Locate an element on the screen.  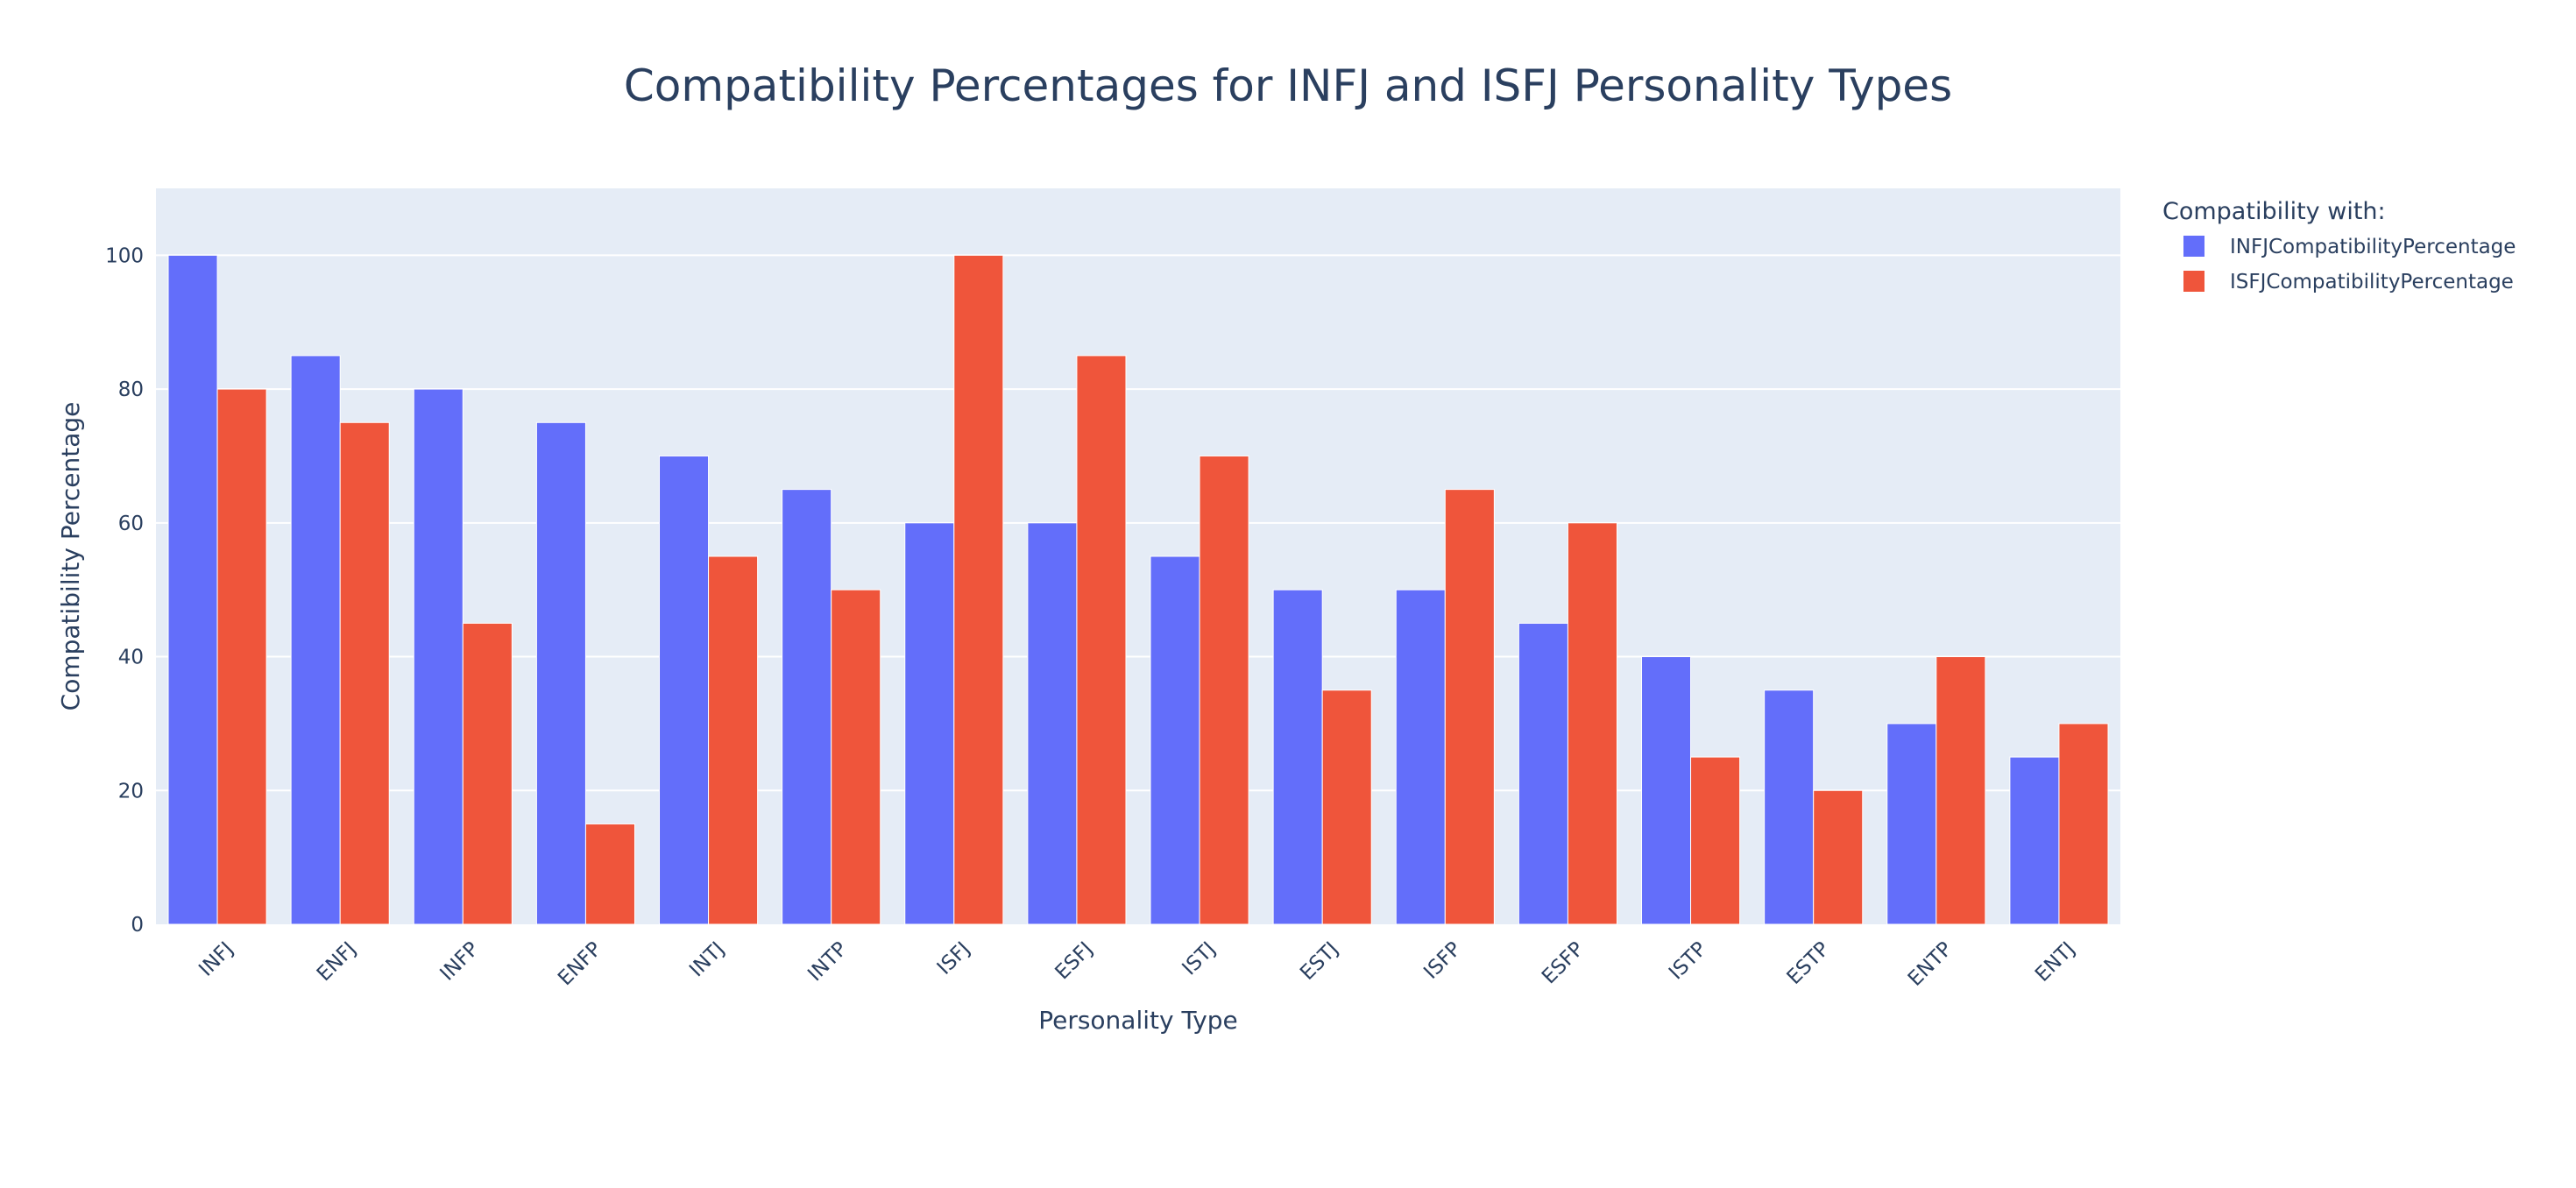
x-tick-label: ISFJ is located at coordinates (954, 958).